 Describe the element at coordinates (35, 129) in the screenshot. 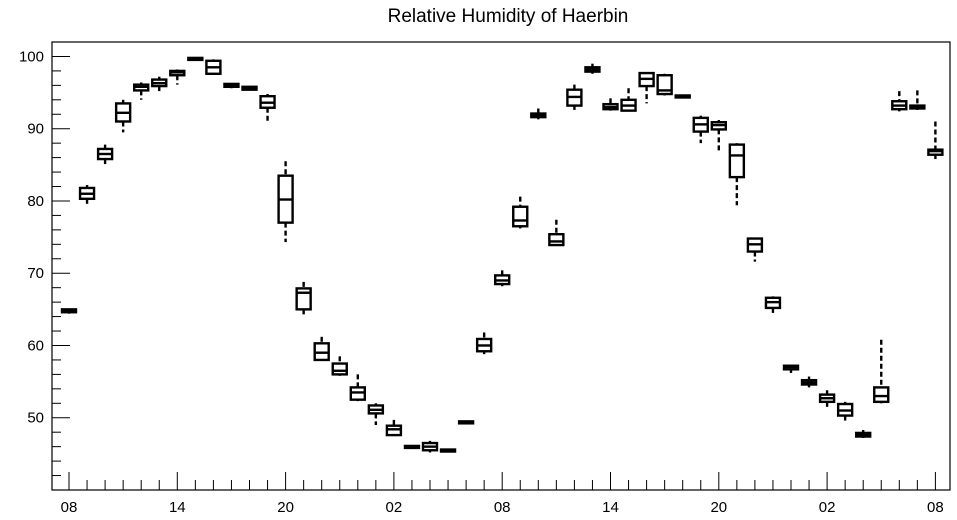

I see `y-tick-label: 90` at that location.